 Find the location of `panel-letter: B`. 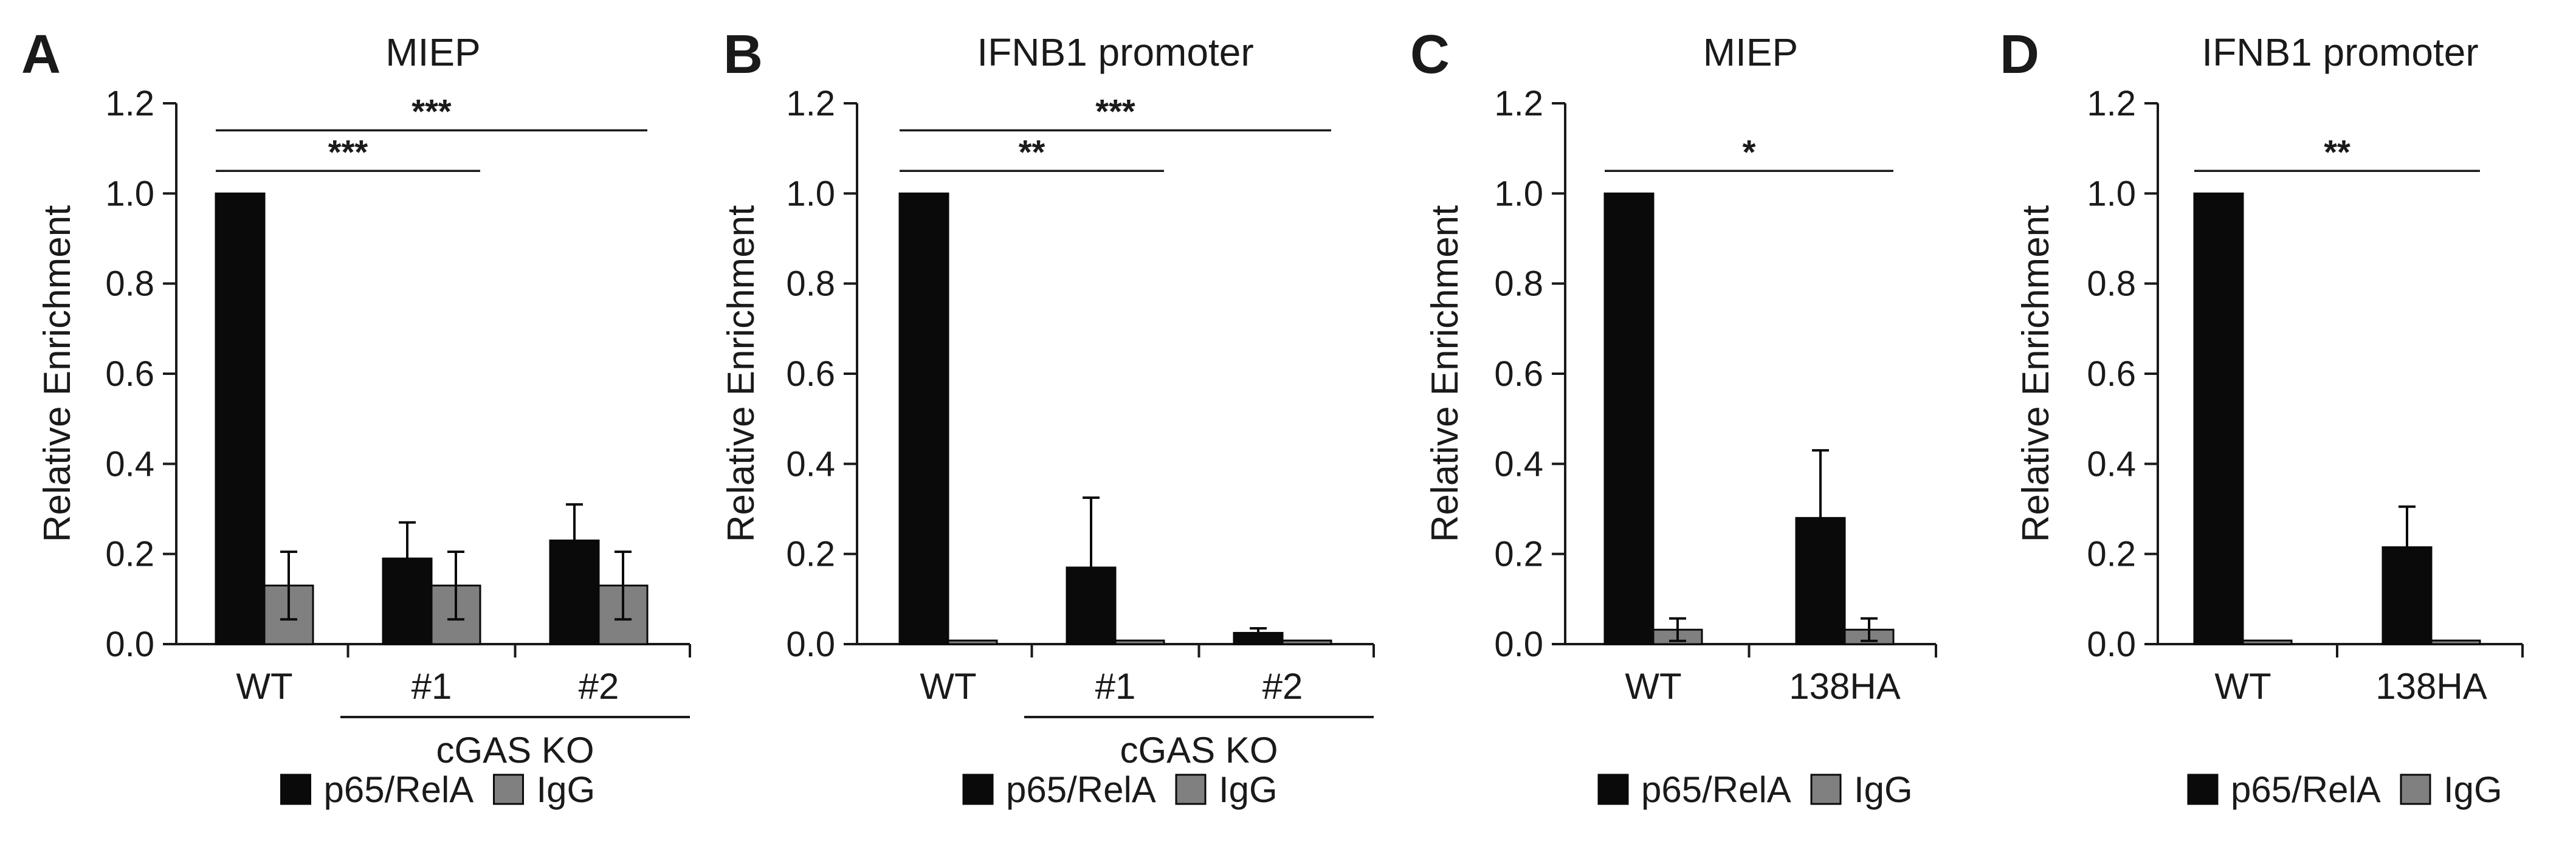

panel-letter: B is located at coordinates (743, 54).